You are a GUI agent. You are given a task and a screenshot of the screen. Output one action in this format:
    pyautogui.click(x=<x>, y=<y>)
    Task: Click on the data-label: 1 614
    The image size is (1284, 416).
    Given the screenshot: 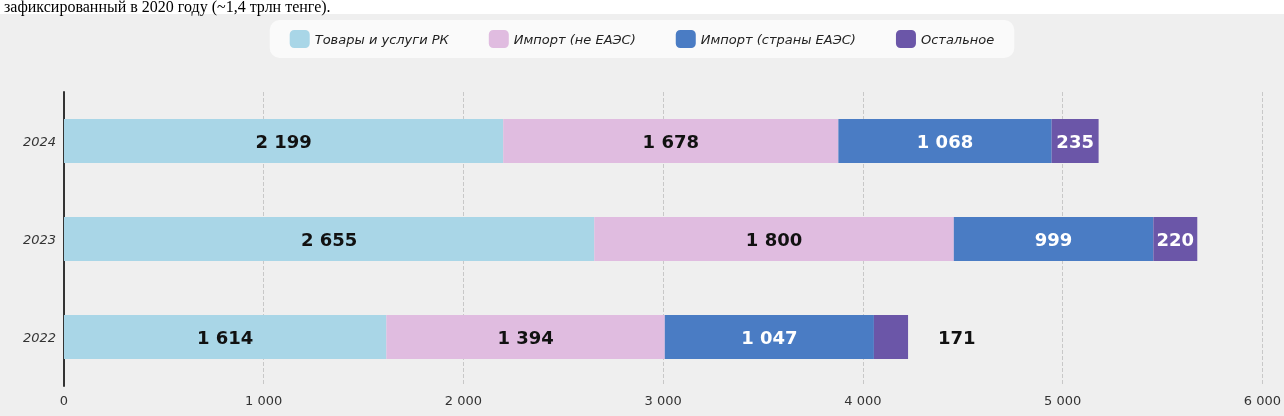 What is the action you would take?
    pyautogui.click(x=225, y=337)
    